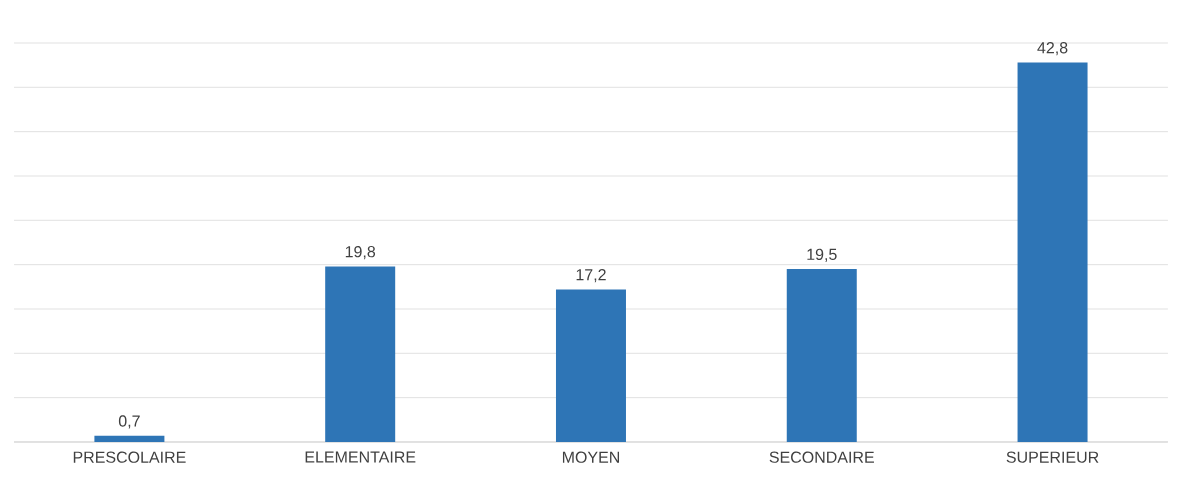 Image resolution: width=1187 pixels, height=495 pixels. Describe the element at coordinates (129, 457) in the screenshot. I see `x-tick-label: PRESCOLAIRE` at that location.